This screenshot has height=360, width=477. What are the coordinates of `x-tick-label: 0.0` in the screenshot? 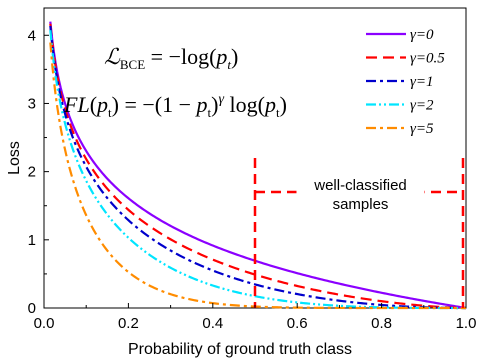 It's located at (44, 323).